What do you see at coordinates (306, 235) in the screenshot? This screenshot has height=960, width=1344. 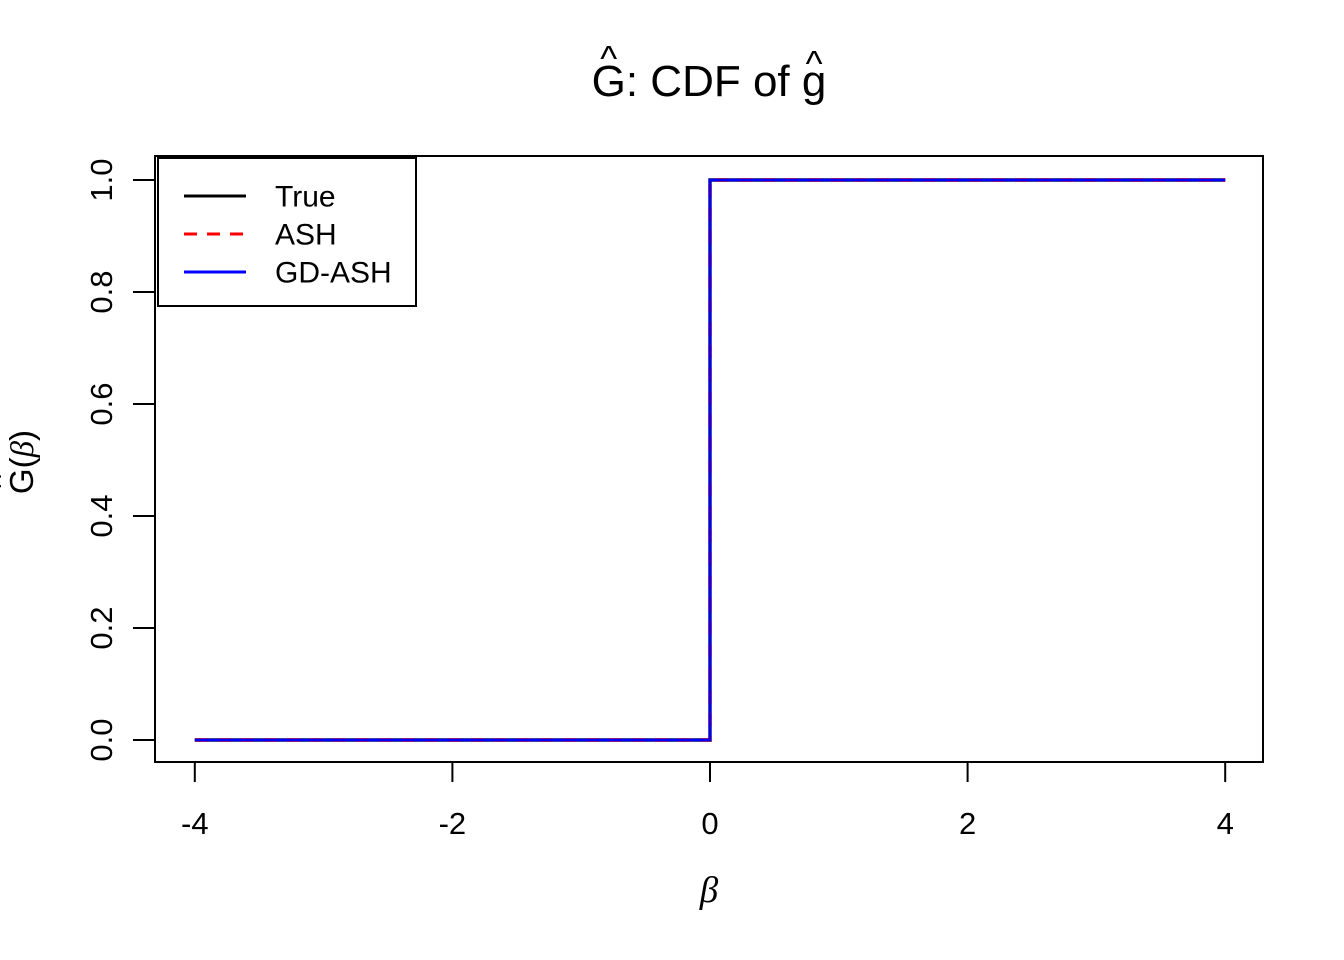 I see `legend-label: ASH` at bounding box center [306, 235].